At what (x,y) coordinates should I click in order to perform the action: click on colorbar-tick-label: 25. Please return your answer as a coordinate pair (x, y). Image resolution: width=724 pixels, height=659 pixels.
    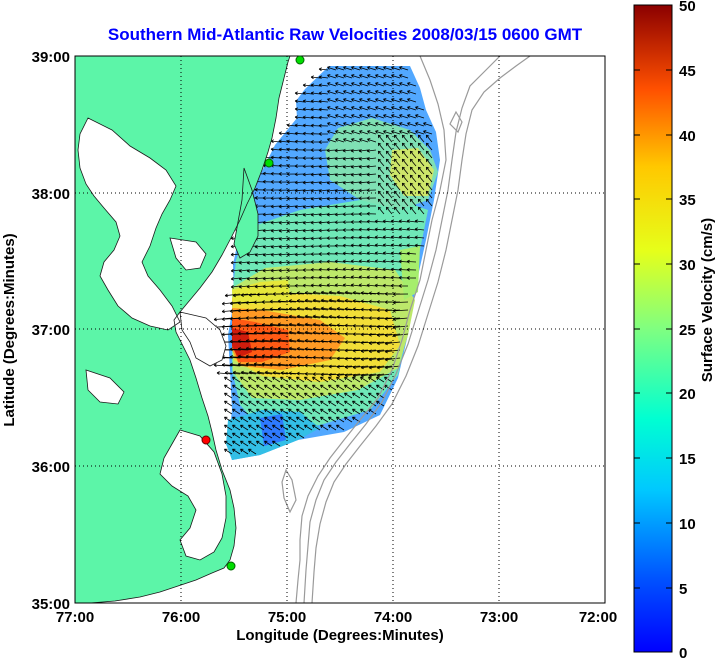
    Looking at the image, I should click on (687, 330).